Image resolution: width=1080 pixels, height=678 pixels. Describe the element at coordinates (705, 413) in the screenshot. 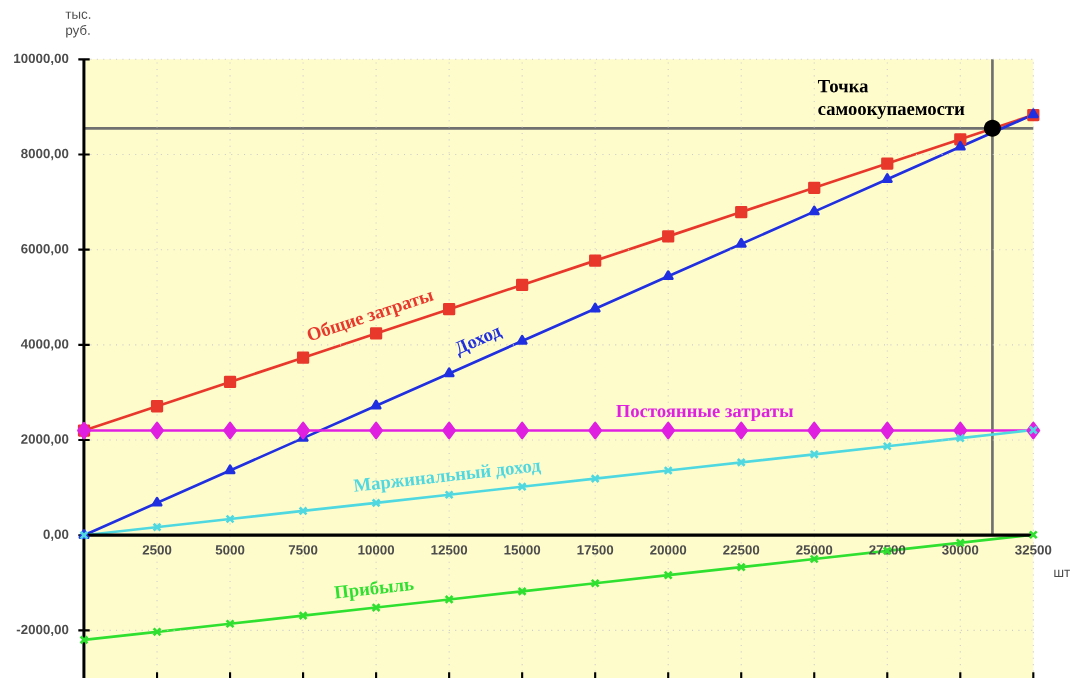

I see `series-label: Постоянные затраты` at that location.